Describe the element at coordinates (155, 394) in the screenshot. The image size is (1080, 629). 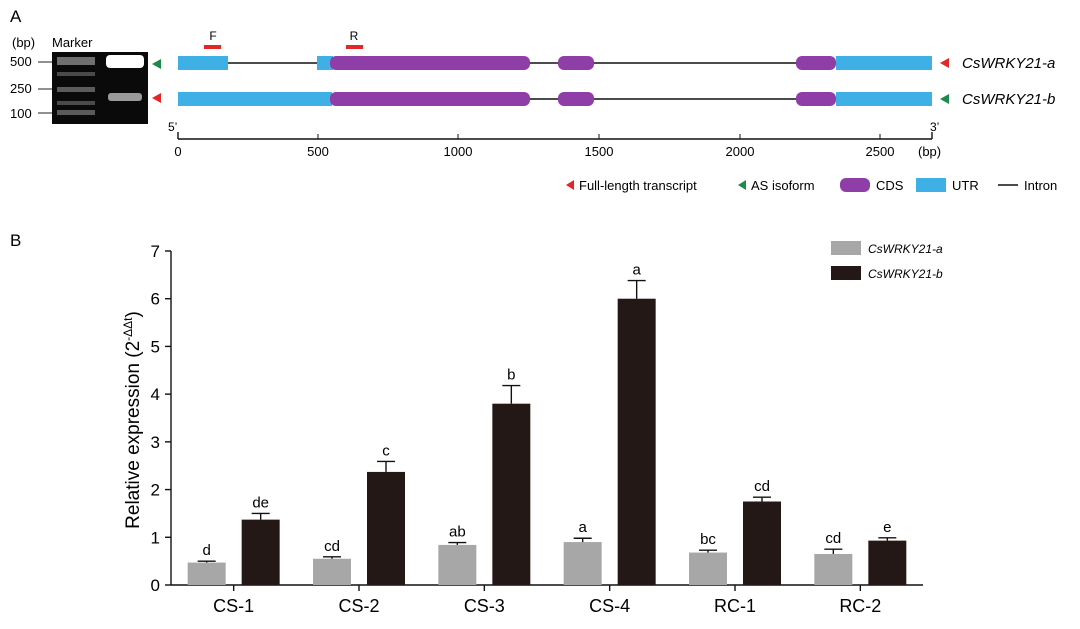
I see `y-tick-label: 4` at that location.